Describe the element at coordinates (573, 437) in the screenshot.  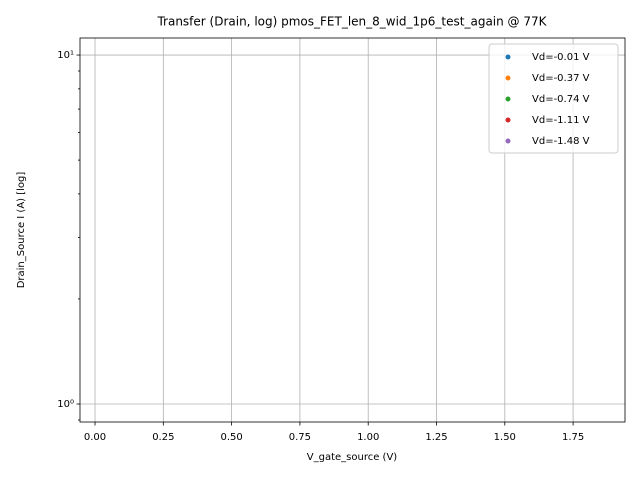
I see `x-tick-label: 1.75` at that location.